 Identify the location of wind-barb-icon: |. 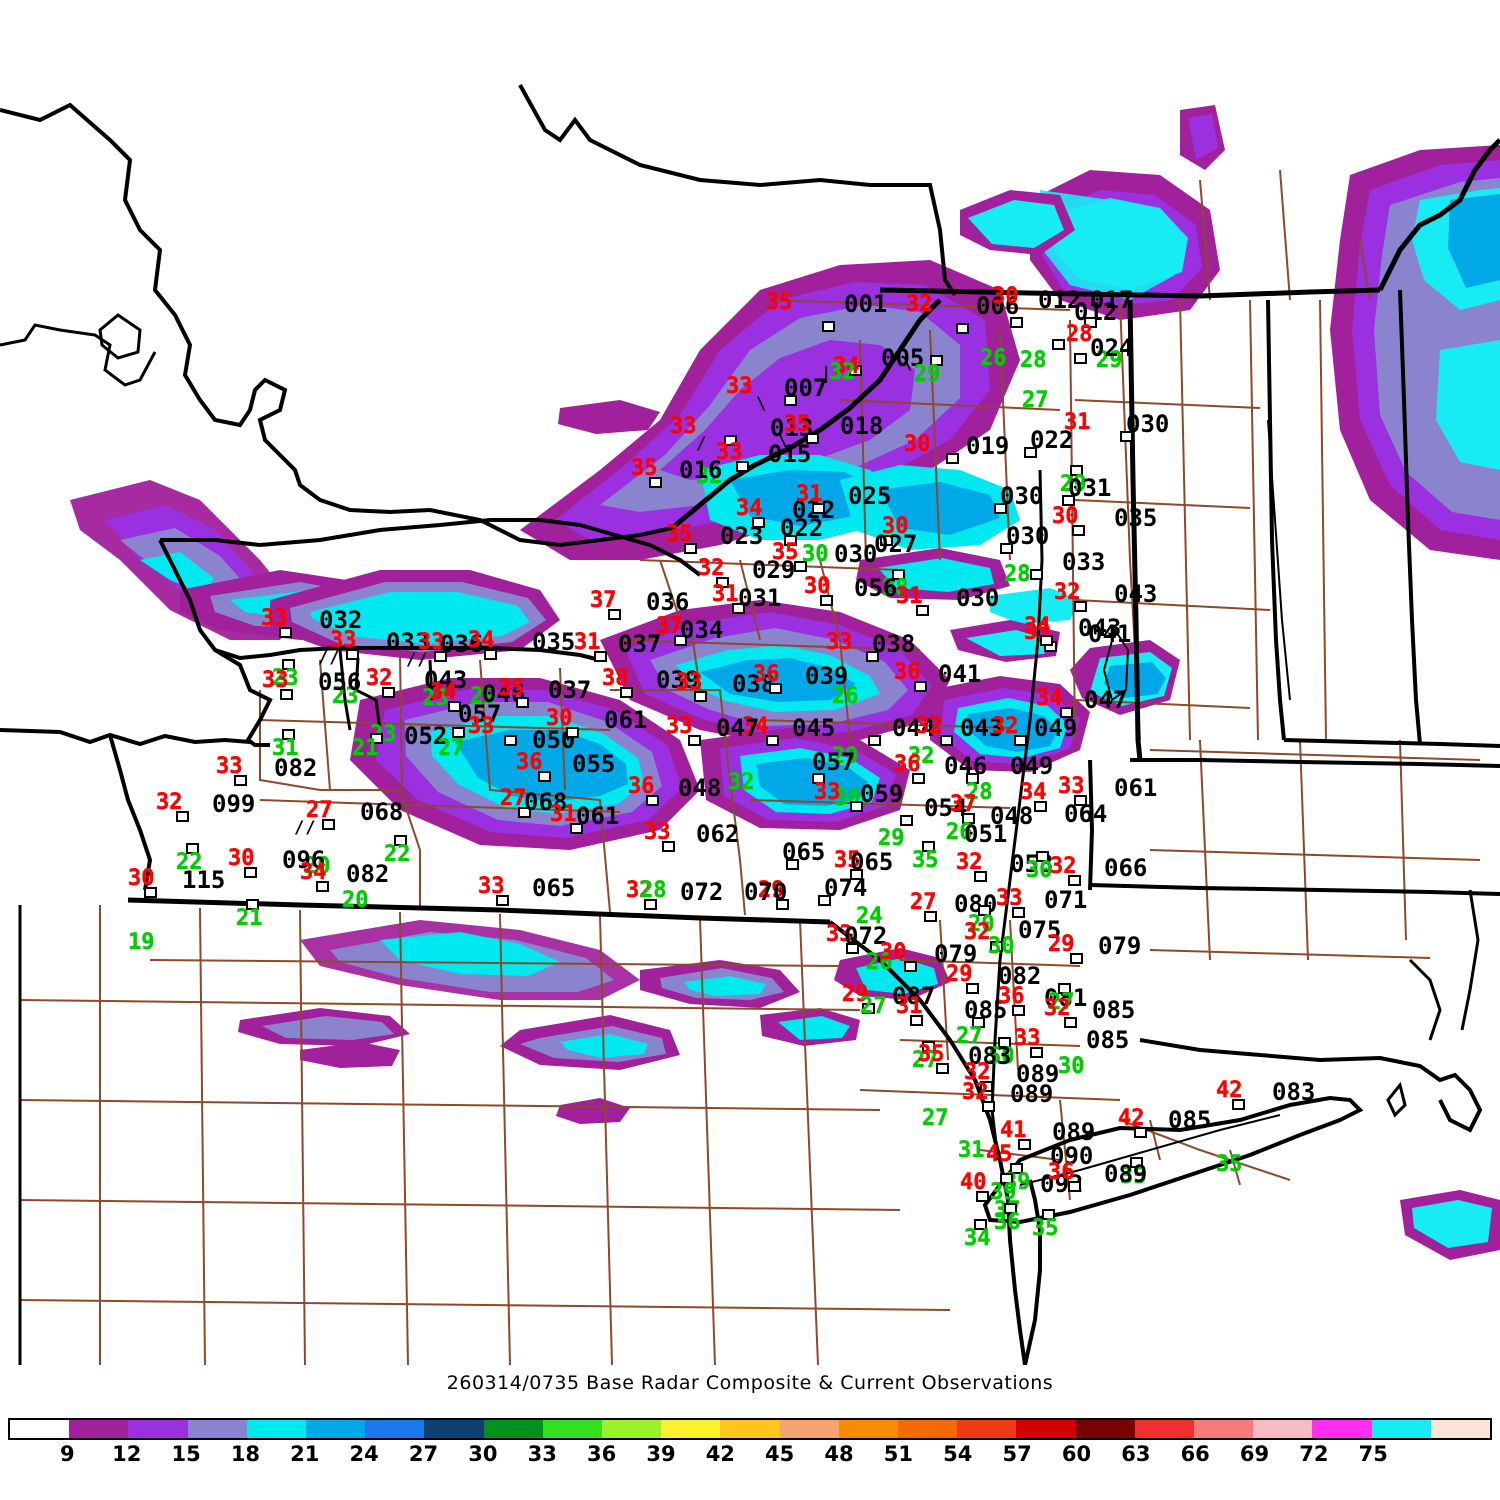
(827, 374).